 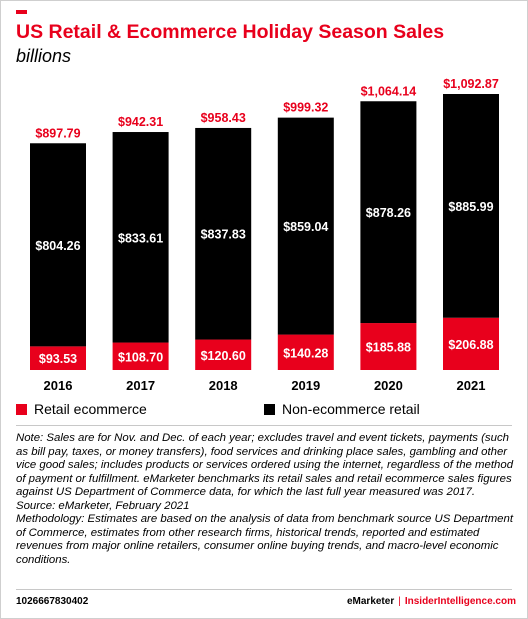 What do you see at coordinates (305, 385) in the screenshot?
I see `x-tick-label: 2019` at bounding box center [305, 385].